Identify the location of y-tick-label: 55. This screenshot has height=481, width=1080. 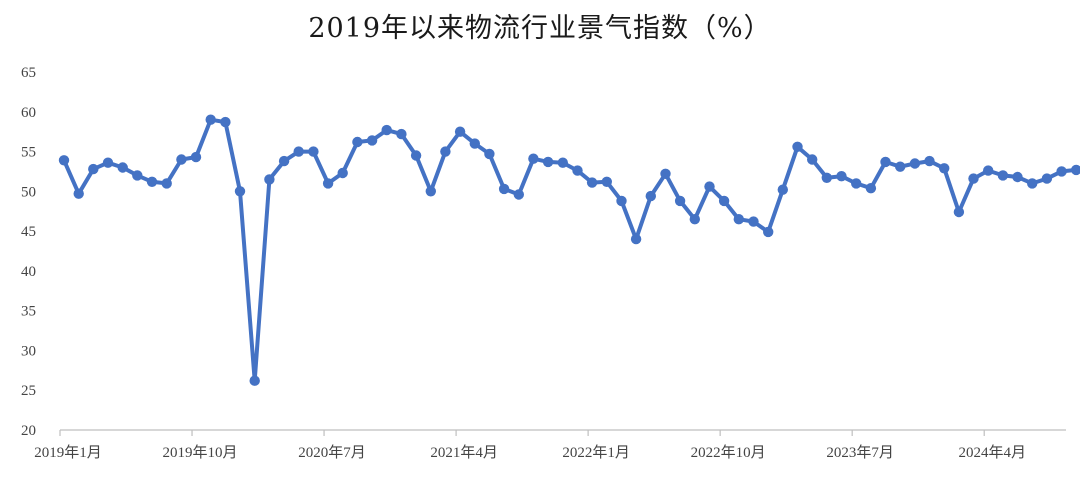
(28, 153).